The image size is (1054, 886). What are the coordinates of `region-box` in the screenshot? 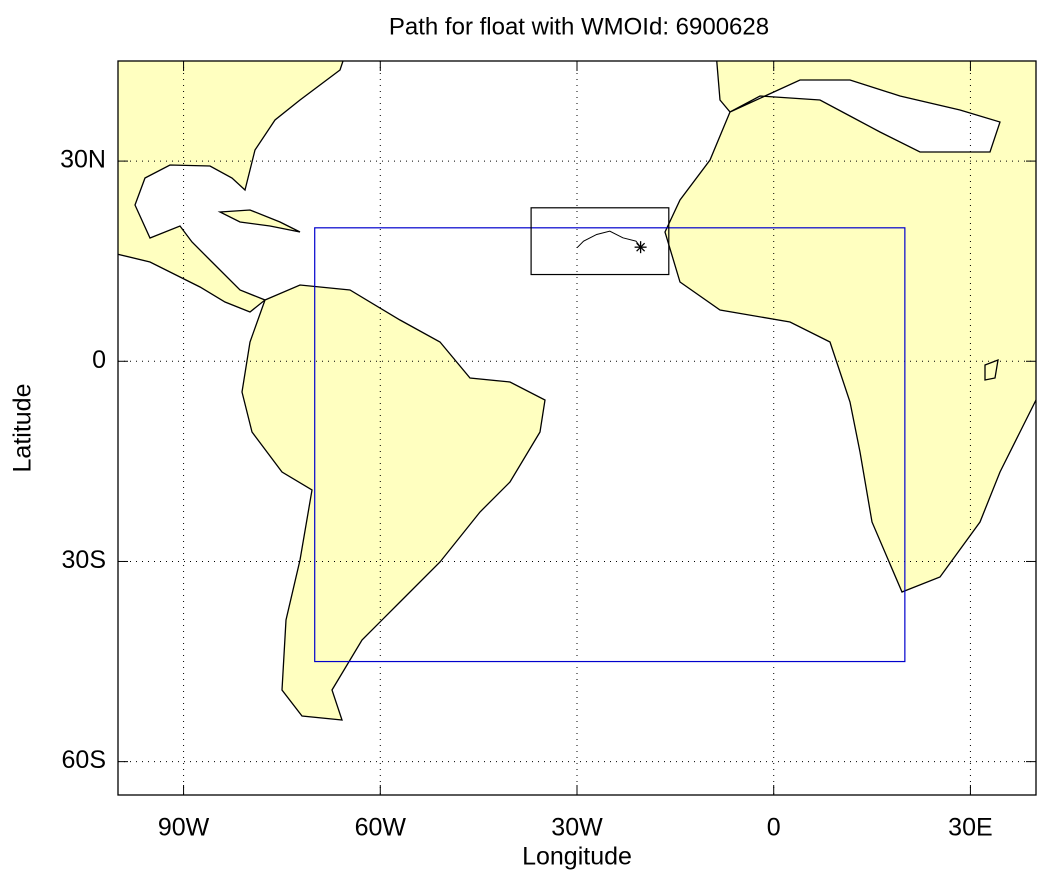 It's located at (600, 241).